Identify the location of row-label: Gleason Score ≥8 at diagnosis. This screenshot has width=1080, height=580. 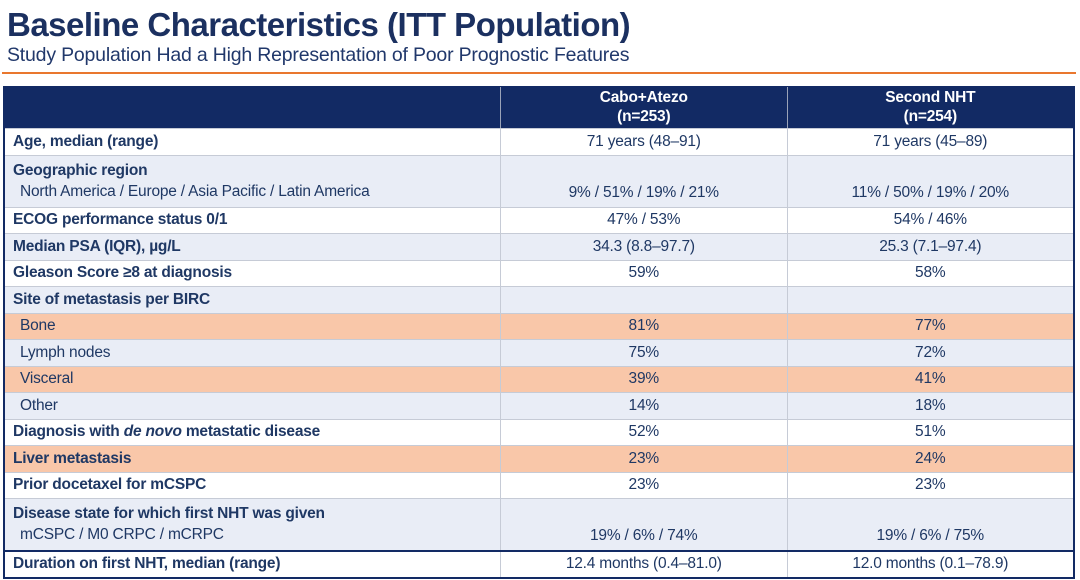
(122, 273).